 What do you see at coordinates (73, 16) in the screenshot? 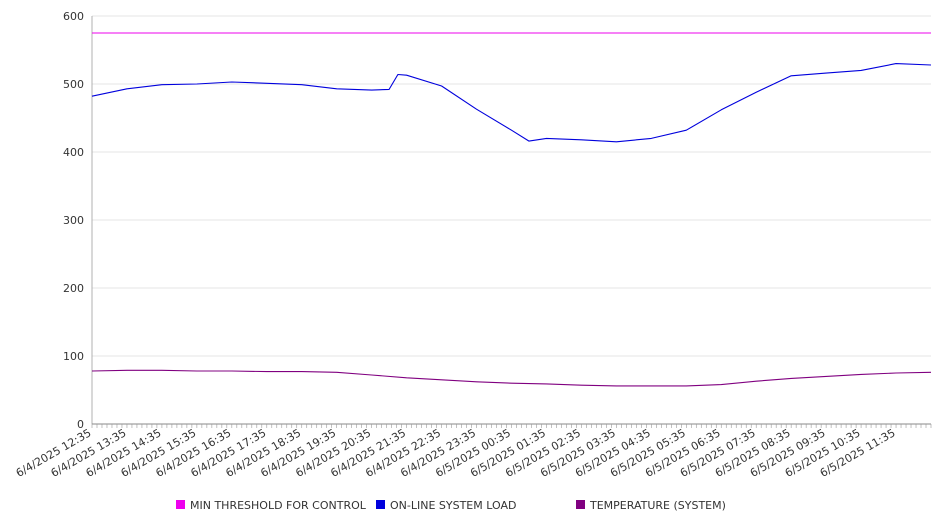
I see `y-tick-label: 600` at bounding box center [73, 16].